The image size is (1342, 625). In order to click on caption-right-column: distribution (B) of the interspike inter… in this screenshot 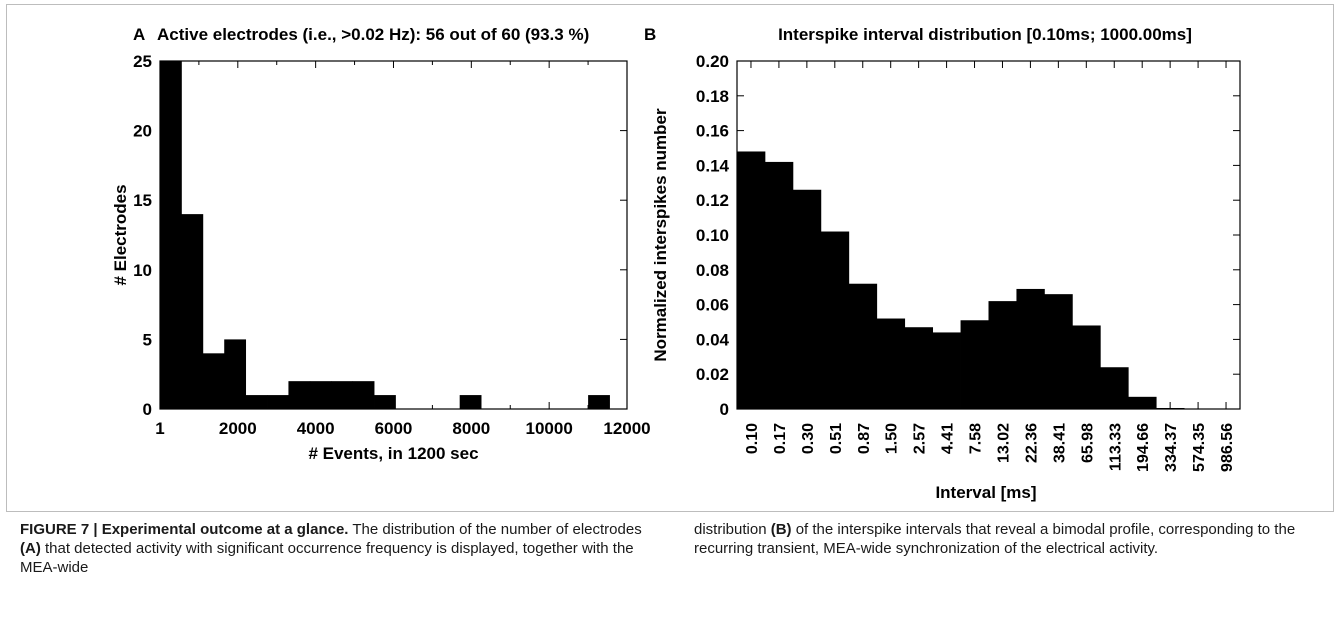, I will do `click(1014, 539)`.